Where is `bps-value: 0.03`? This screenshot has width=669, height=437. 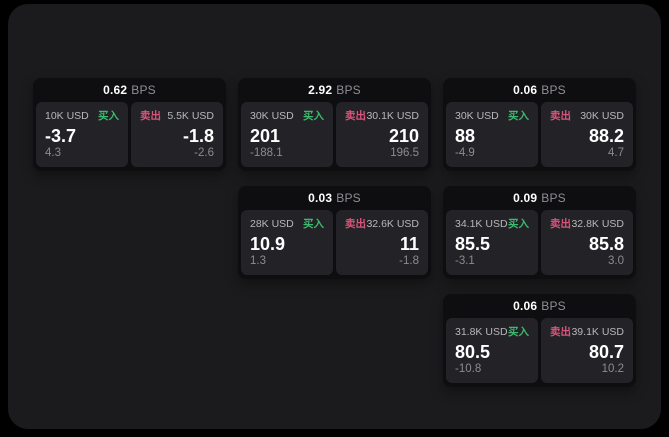 bps-value: 0.03 is located at coordinates (320, 198).